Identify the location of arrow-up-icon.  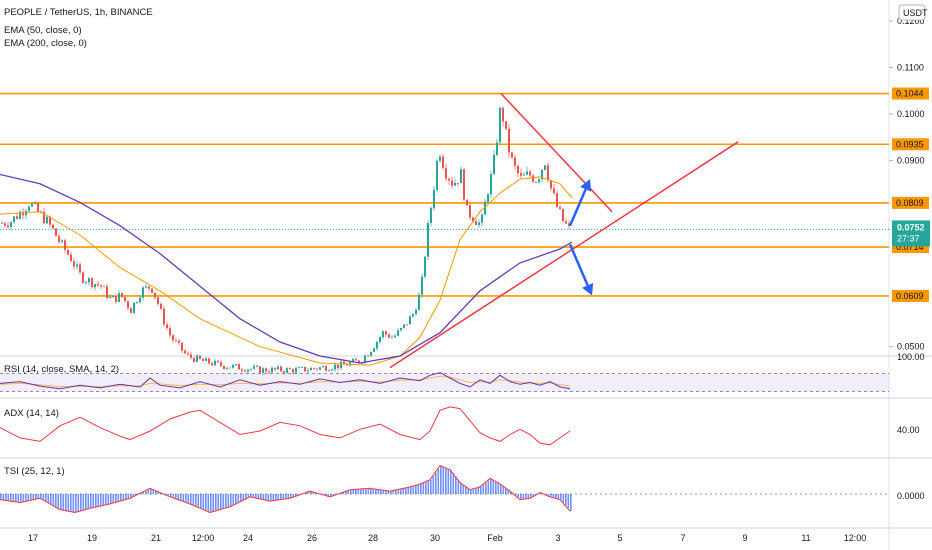
(586, 185).